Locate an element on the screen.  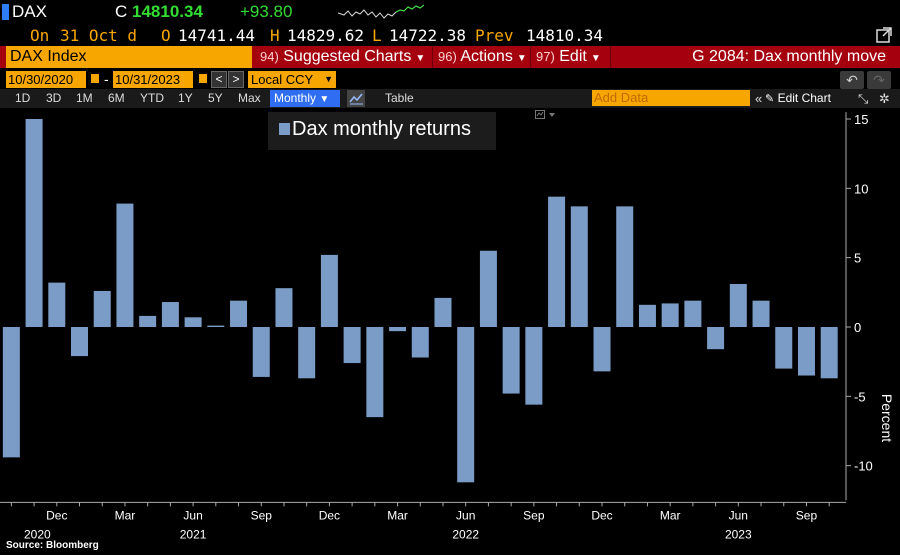
on-label: On is located at coordinates (40, 35).